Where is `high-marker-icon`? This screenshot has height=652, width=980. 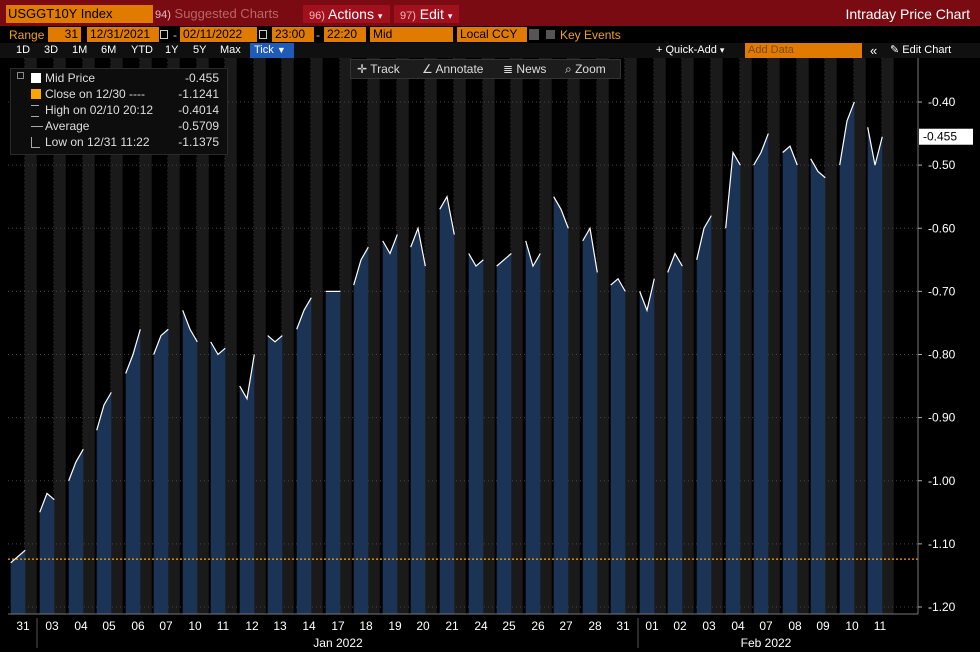 high-marker-icon is located at coordinates (35, 111).